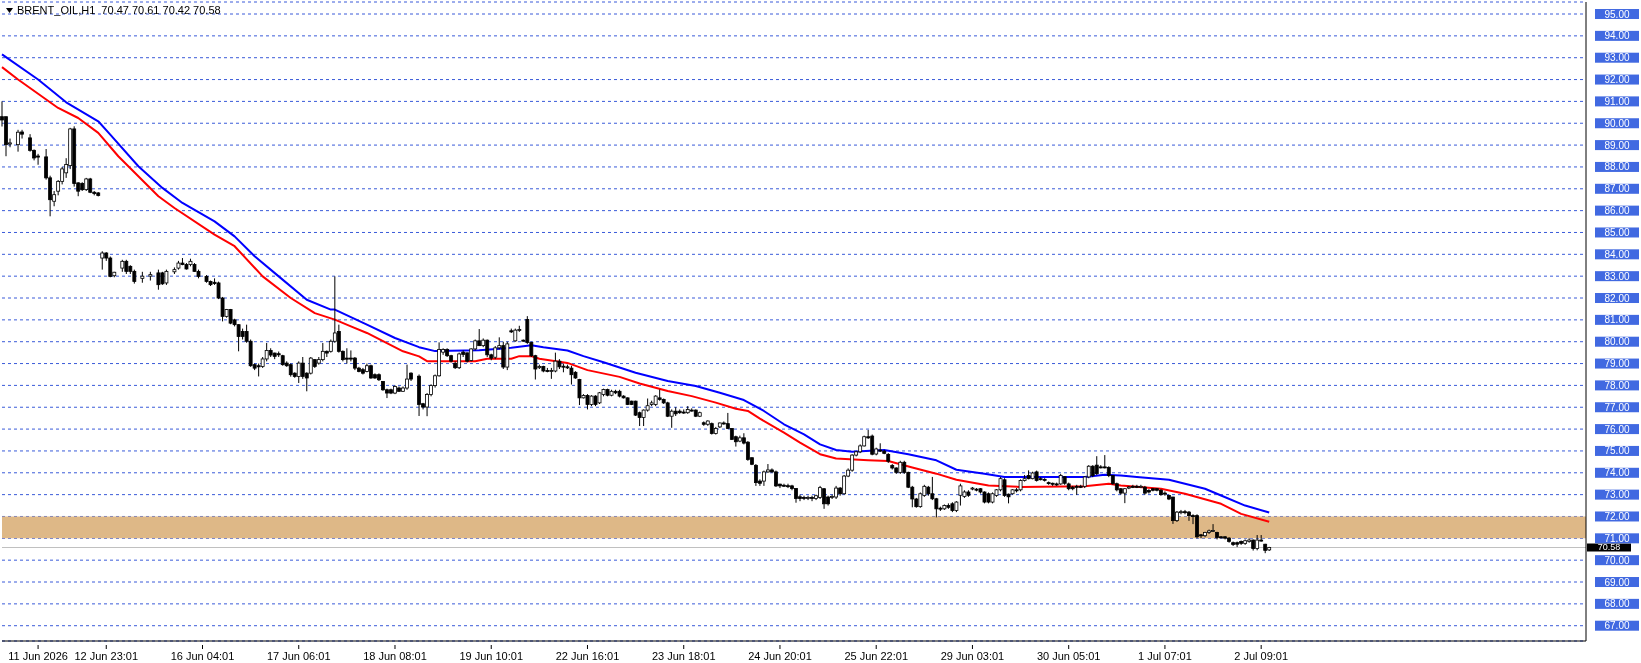 The width and height of the screenshot is (1641, 663). What do you see at coordinates (38, 656) in the screenshot?
I see `x-tick-label: 11 Jun 2026` at bounding box center [38, 656].